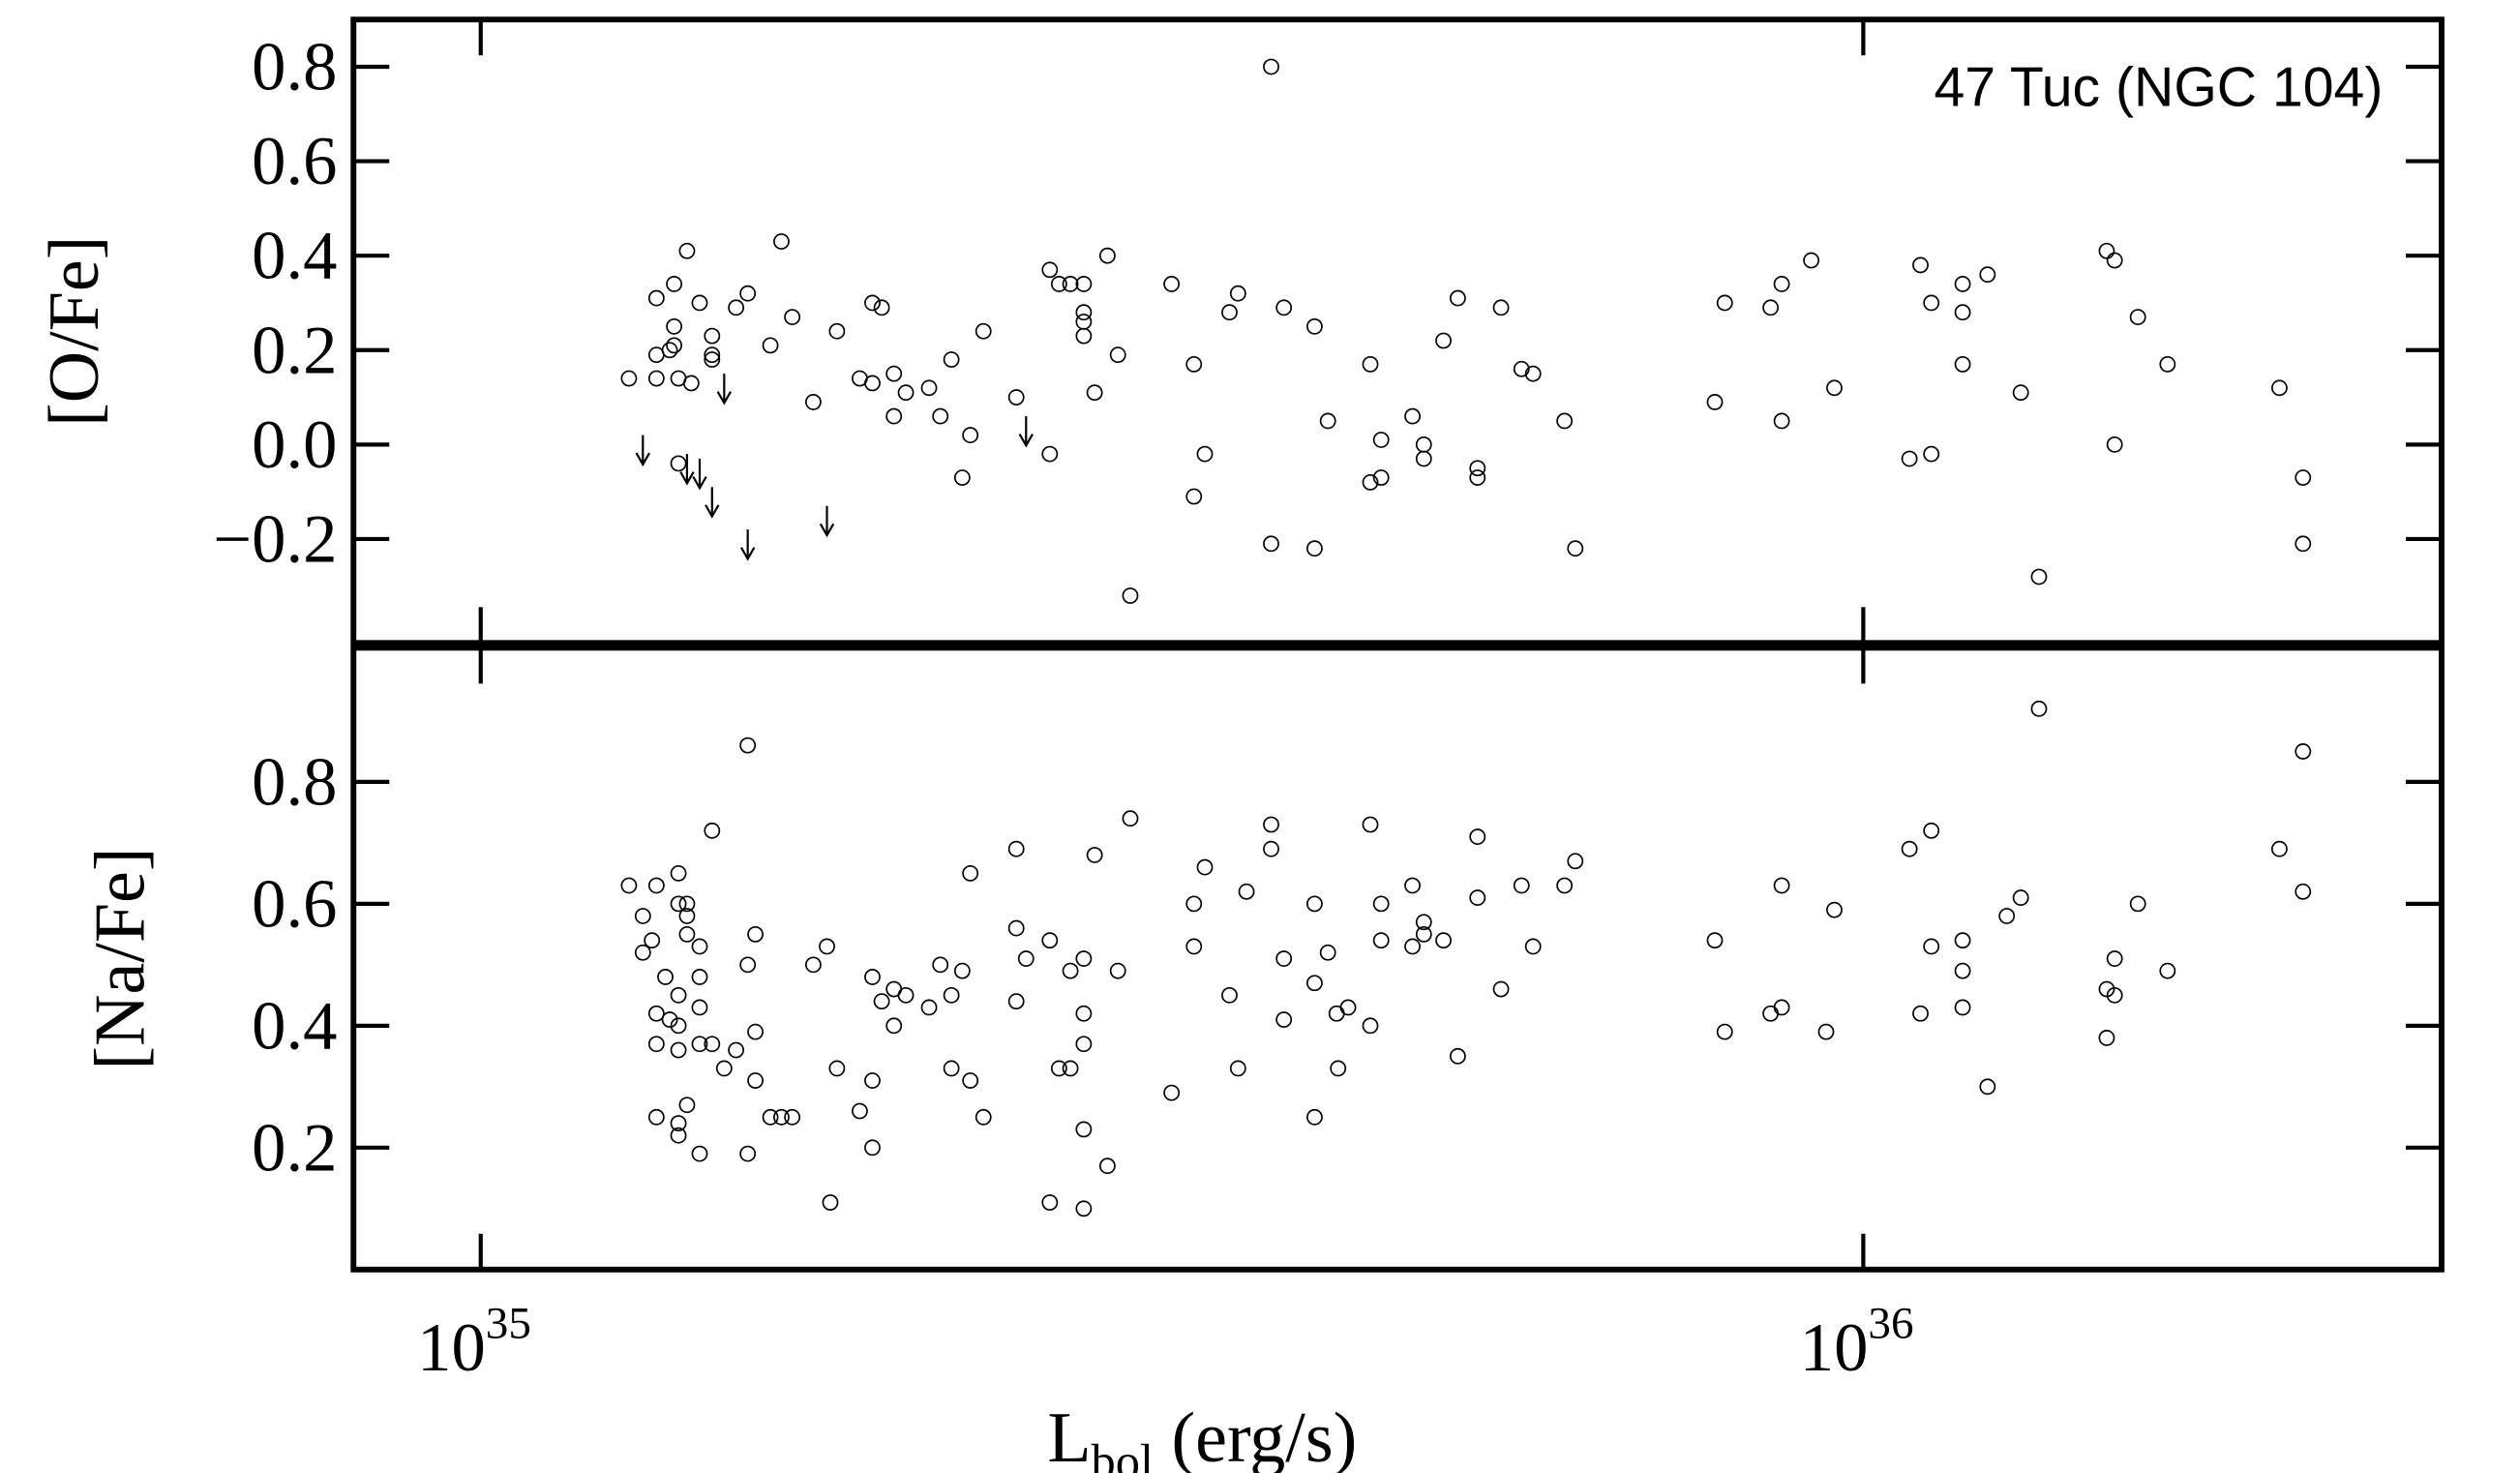 The height and width of the screenshot is (1473, 2520). I want to click on y-axis-label: [Na/Fe], so click(120, 959).